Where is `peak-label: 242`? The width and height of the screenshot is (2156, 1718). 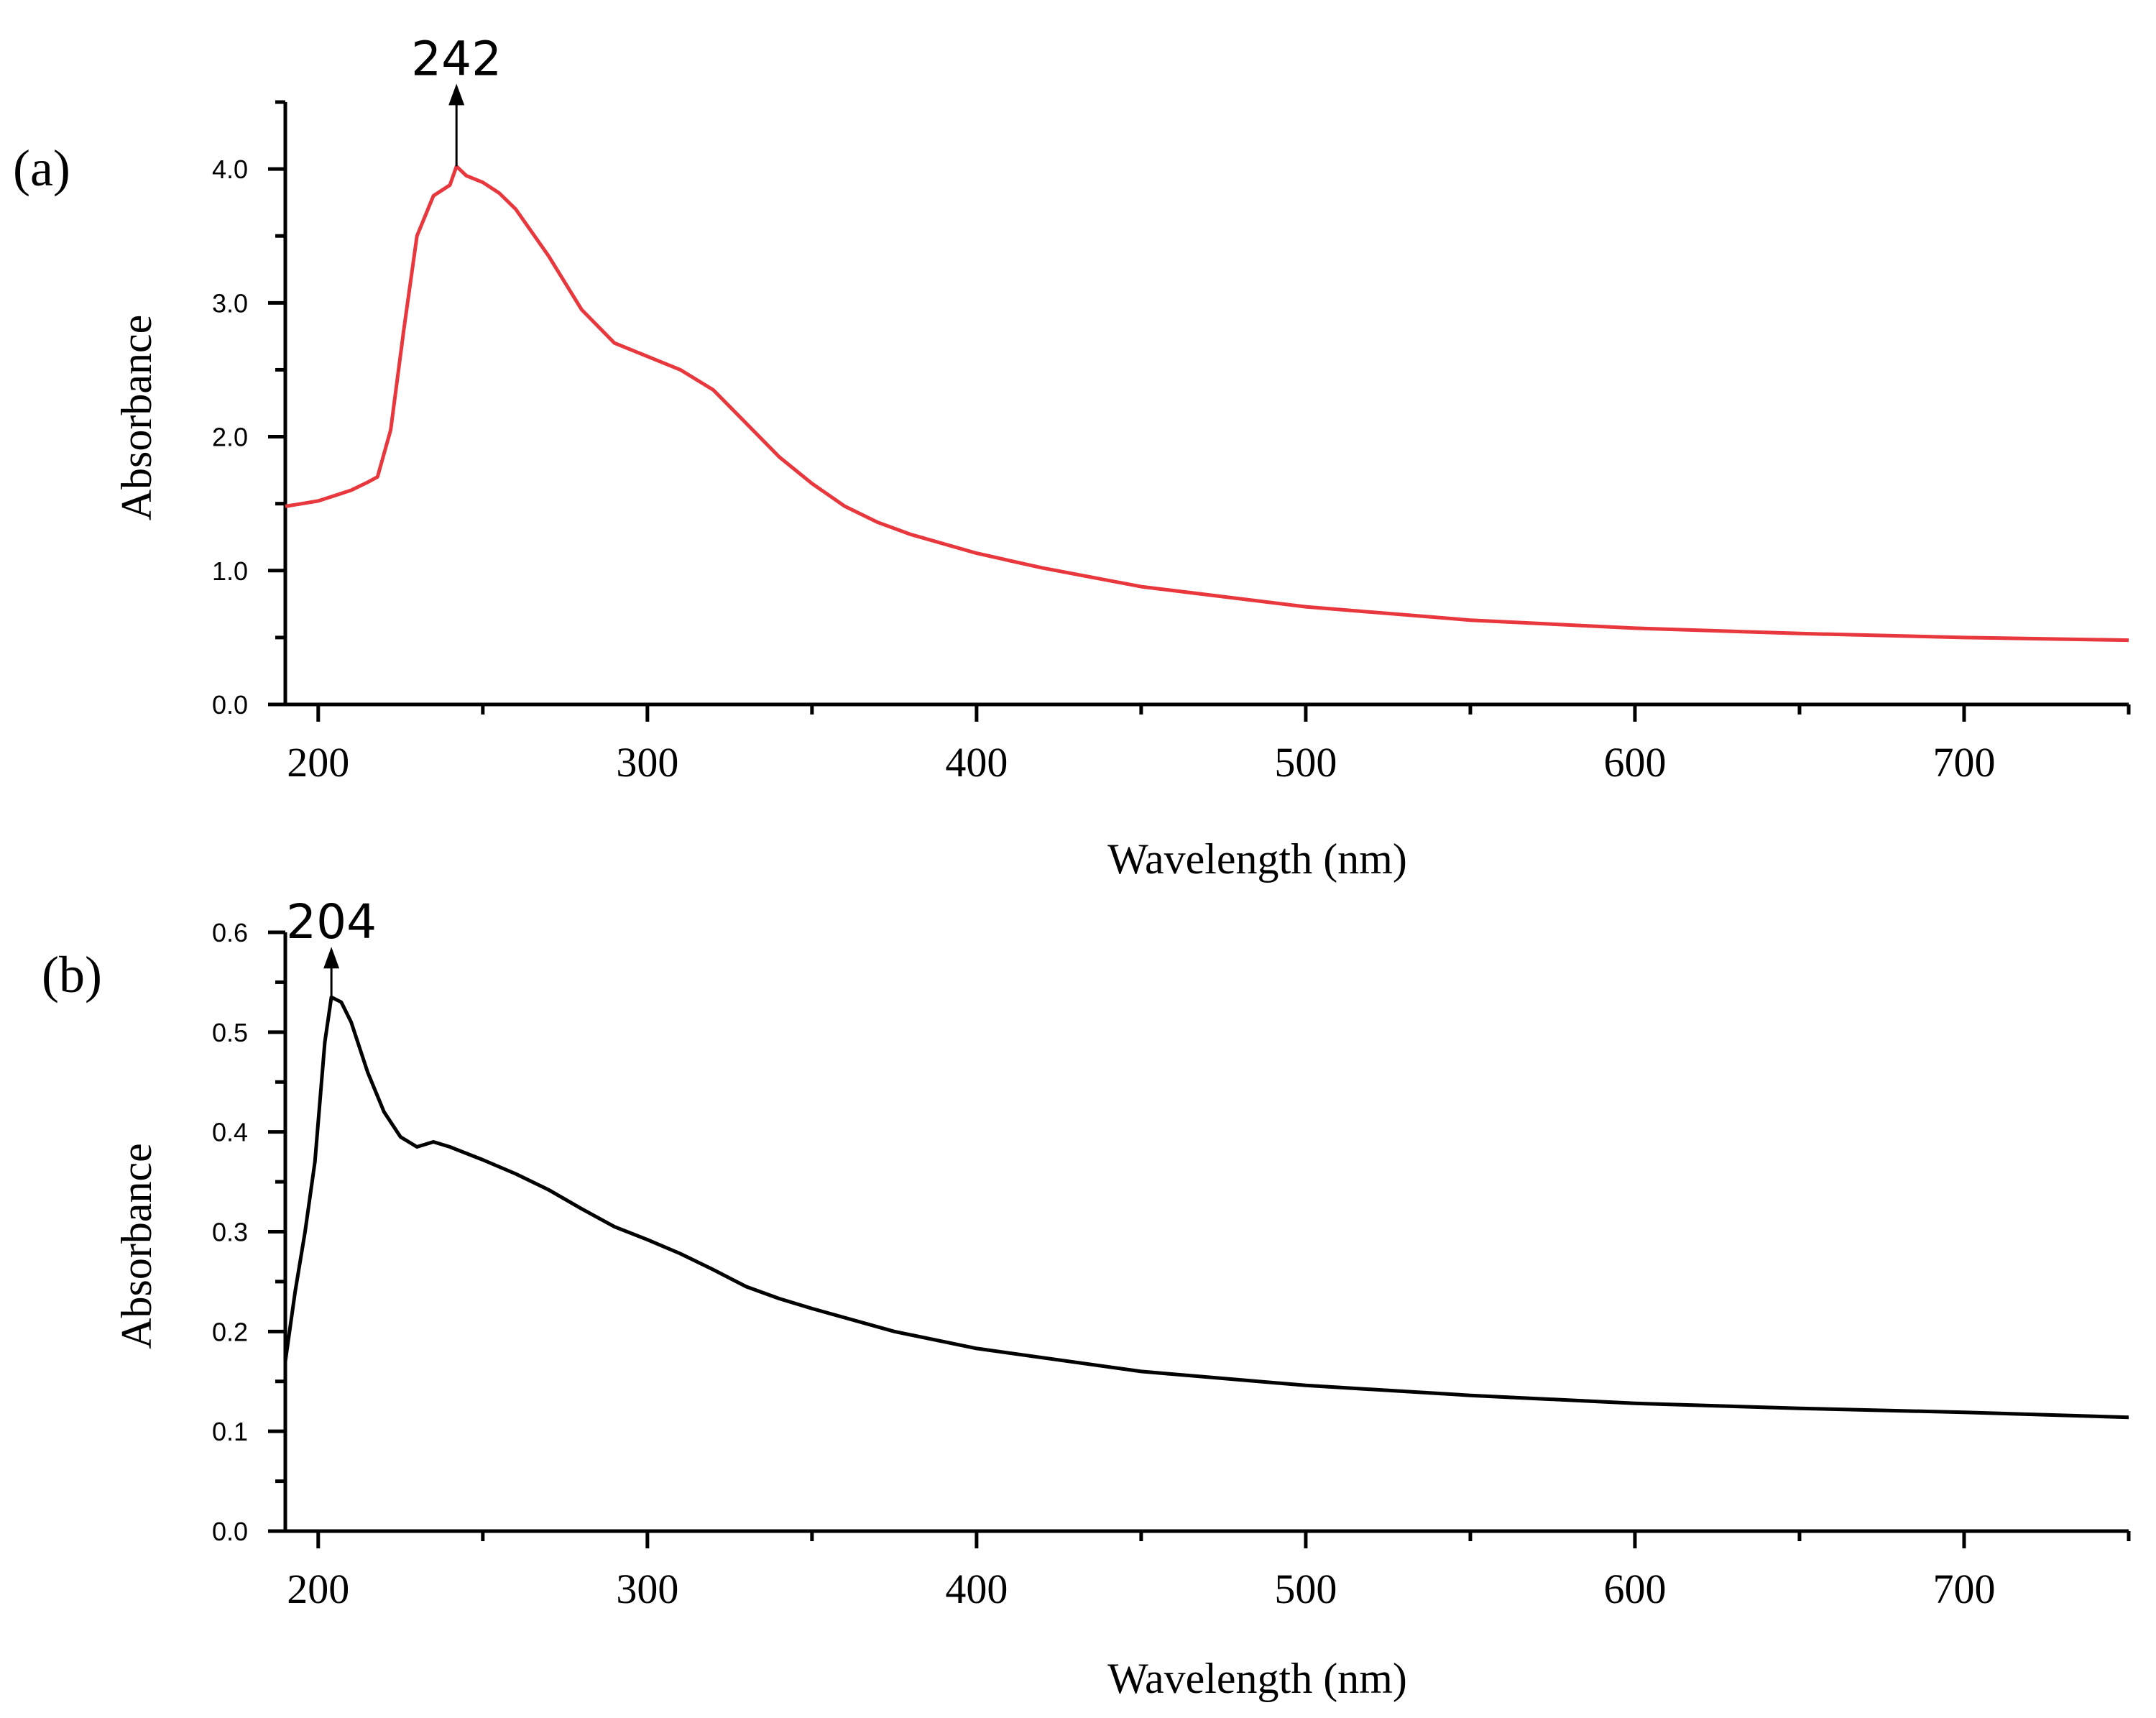 peak-label: 242 is located at coordinates (457, 58).